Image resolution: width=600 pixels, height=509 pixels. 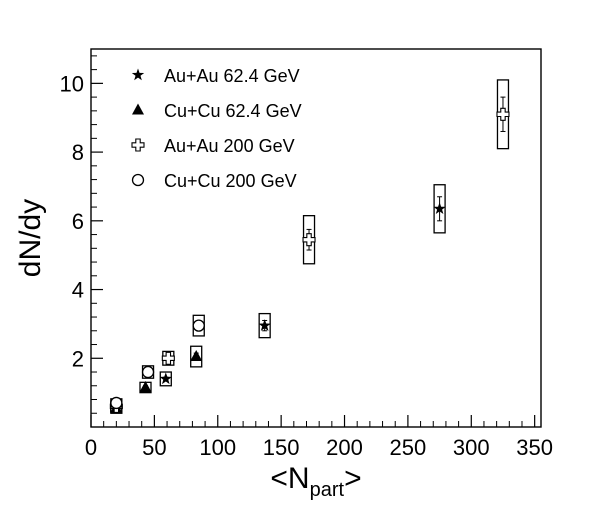 I want to click on marker-s0-p3, so click(x=439, y=208).